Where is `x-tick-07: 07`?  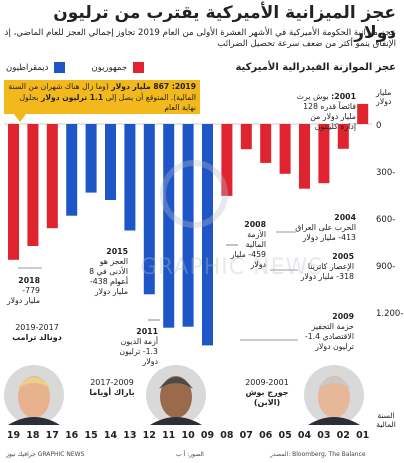 x-tick-07: 07 is located at coordinates (246, 435).